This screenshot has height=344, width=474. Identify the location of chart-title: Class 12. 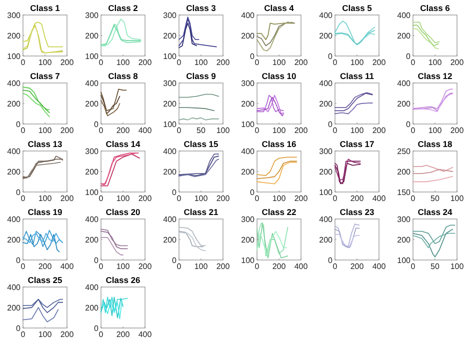
(435, 76).